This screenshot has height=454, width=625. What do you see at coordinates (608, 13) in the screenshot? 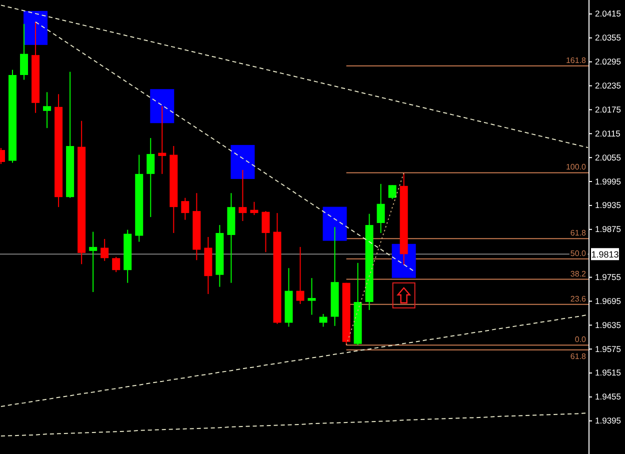
I see `y-tick-label: 2.0415` at bounding box center [608, 13].